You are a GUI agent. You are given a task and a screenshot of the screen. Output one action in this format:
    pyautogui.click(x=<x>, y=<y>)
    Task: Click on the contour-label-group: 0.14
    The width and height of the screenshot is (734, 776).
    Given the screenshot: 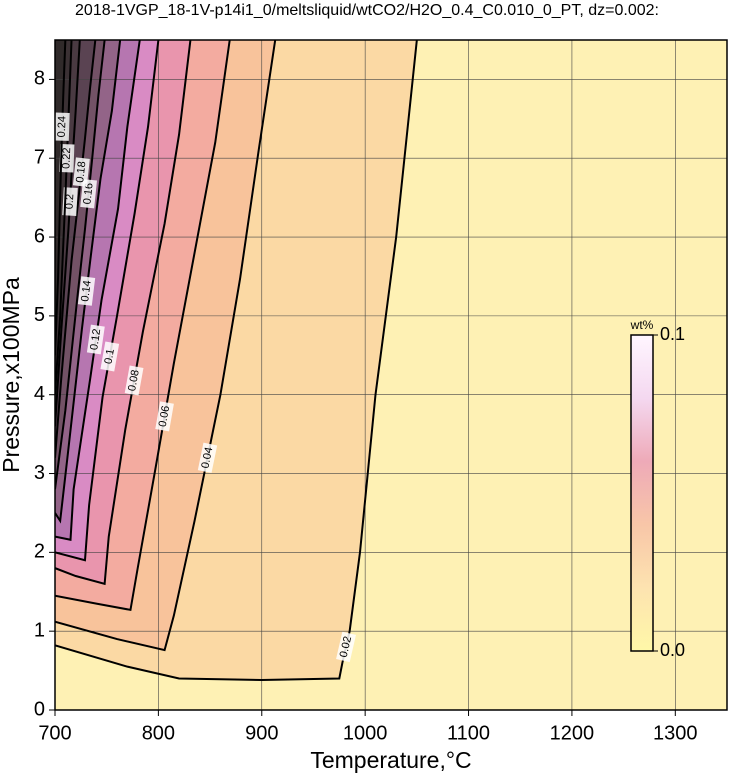 What is the action you would take?
    pyautogui.click(x=86, y=291)
    